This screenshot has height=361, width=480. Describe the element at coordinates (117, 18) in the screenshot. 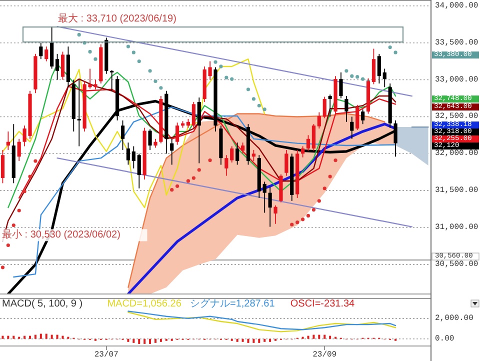

I see `annotation: 最大 : 33,710 (2023/06/19)` at that location.